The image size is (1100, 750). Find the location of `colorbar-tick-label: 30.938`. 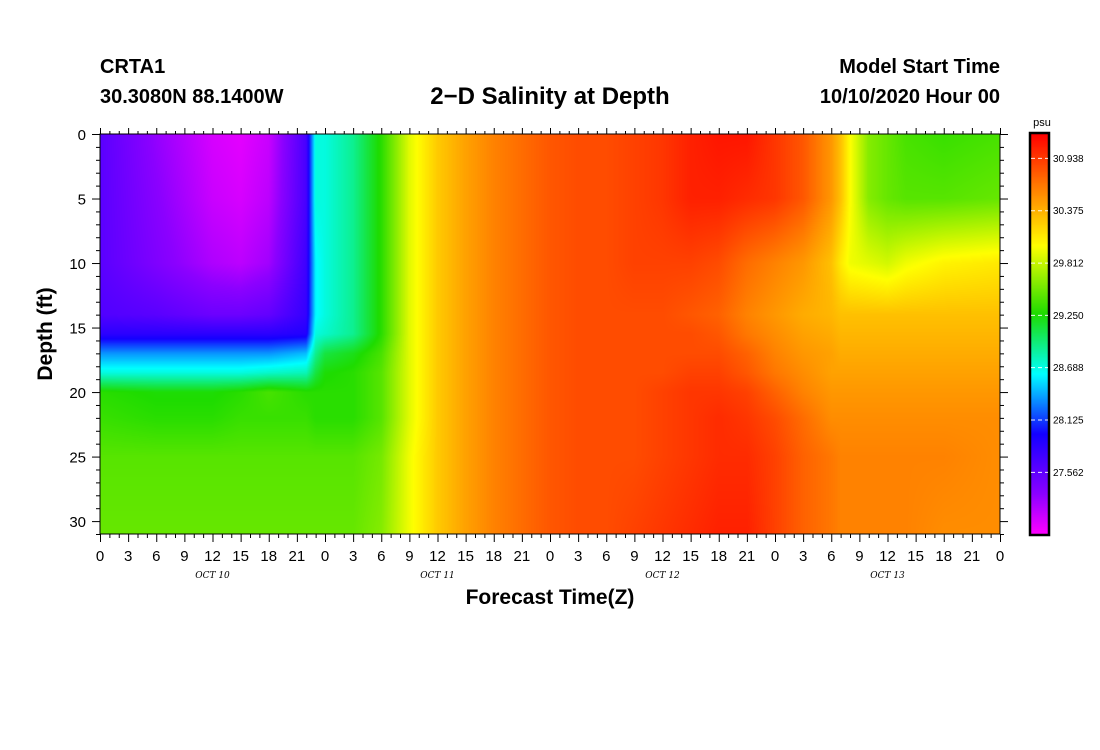

colorbar-tick-label: 30.938 is located at coordinates (1068, 159).